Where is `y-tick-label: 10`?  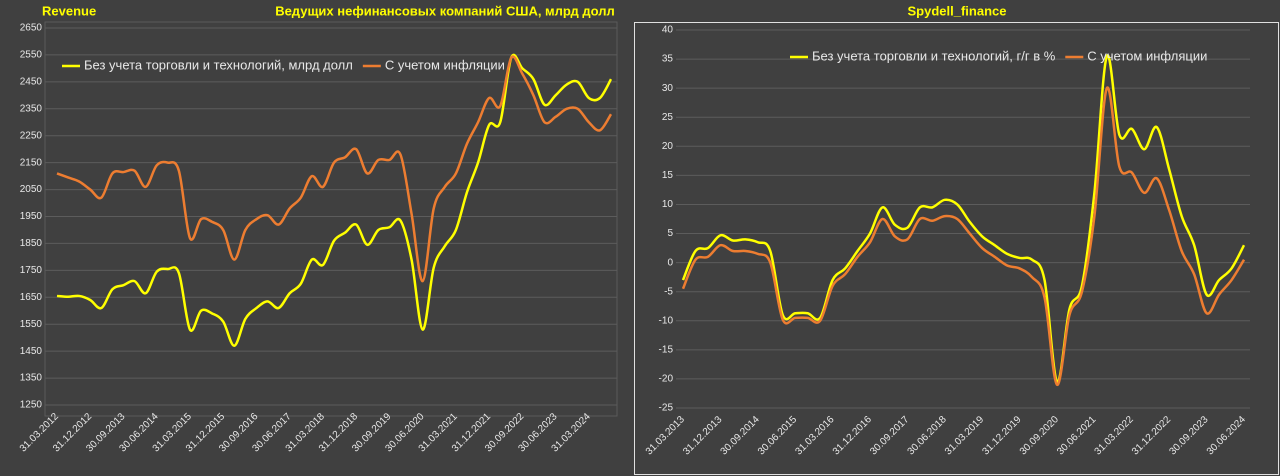 y-tick-label: 10 is located at coordinates (668, 204).